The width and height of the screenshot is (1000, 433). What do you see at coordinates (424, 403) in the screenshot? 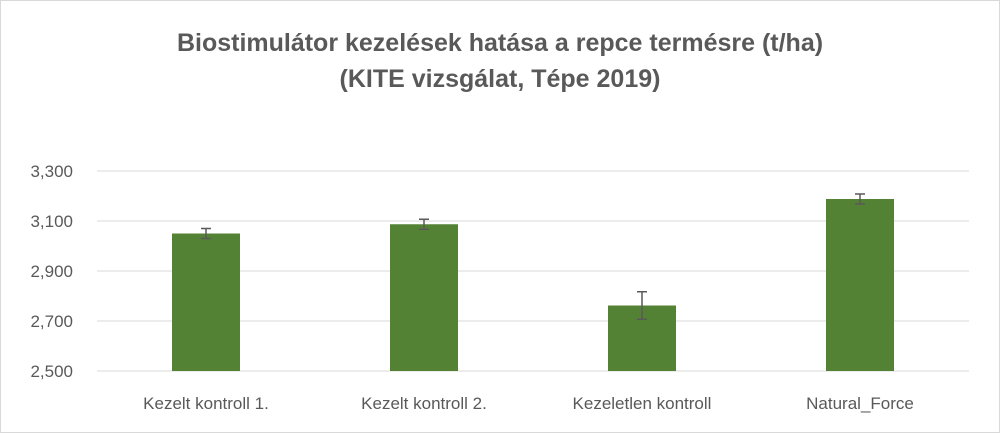
I see `x-tick-label: Kezelt kontroll 2.` at bounding box center [424, 403].